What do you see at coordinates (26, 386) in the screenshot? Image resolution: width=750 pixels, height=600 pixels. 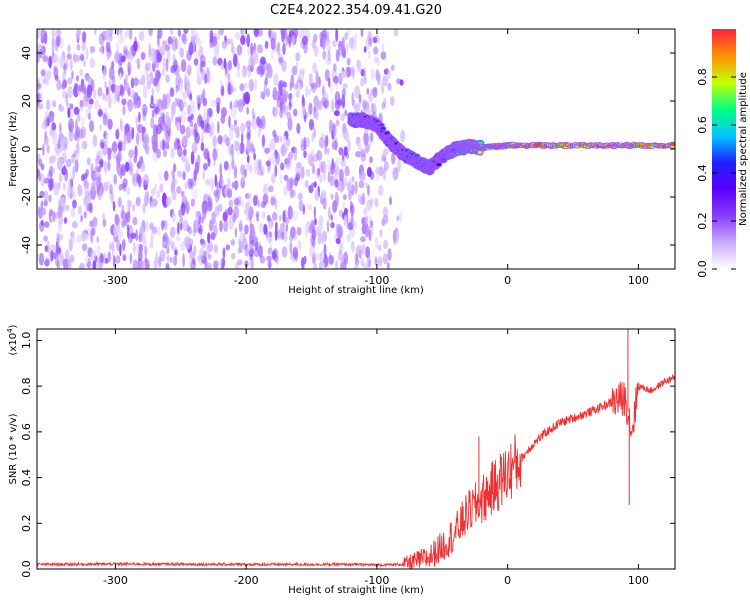 I see `y-tick-label: 0.8` at bounding box center [26, 386].